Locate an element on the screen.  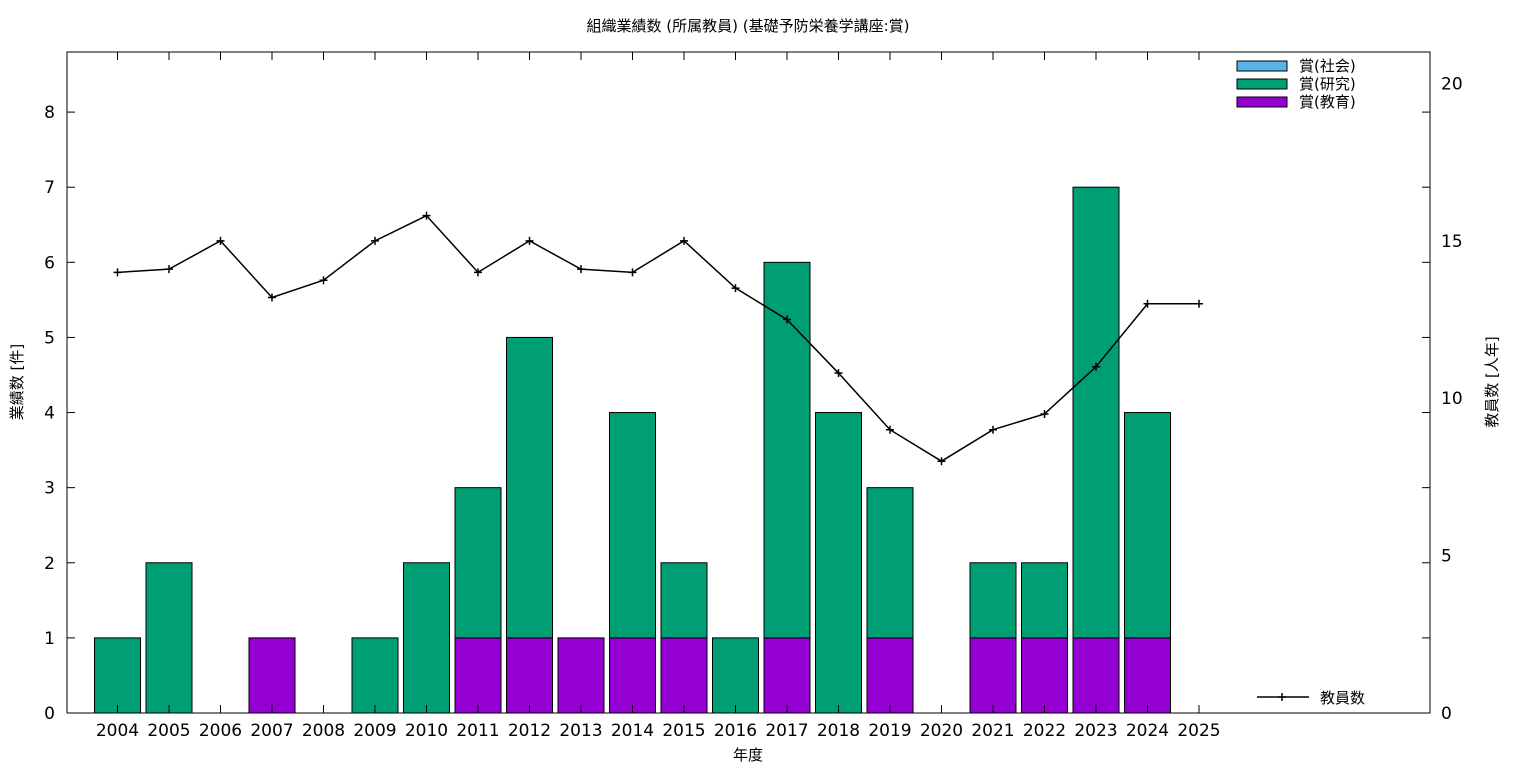
bar-2-2014 is located at coordinates (632, 675).